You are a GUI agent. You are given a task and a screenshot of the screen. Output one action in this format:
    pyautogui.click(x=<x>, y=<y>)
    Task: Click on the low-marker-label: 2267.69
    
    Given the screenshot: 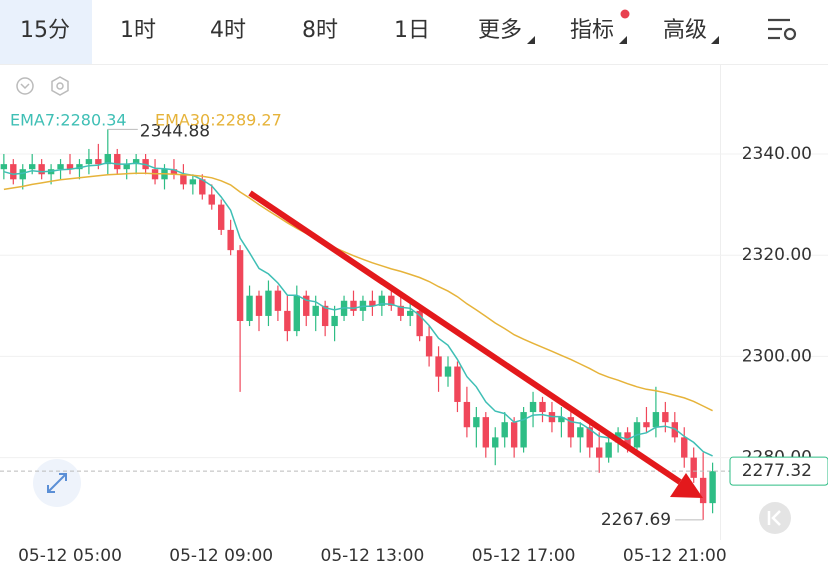 What is the action you would take?
    pyautogui.click(x=636, y=520)
    